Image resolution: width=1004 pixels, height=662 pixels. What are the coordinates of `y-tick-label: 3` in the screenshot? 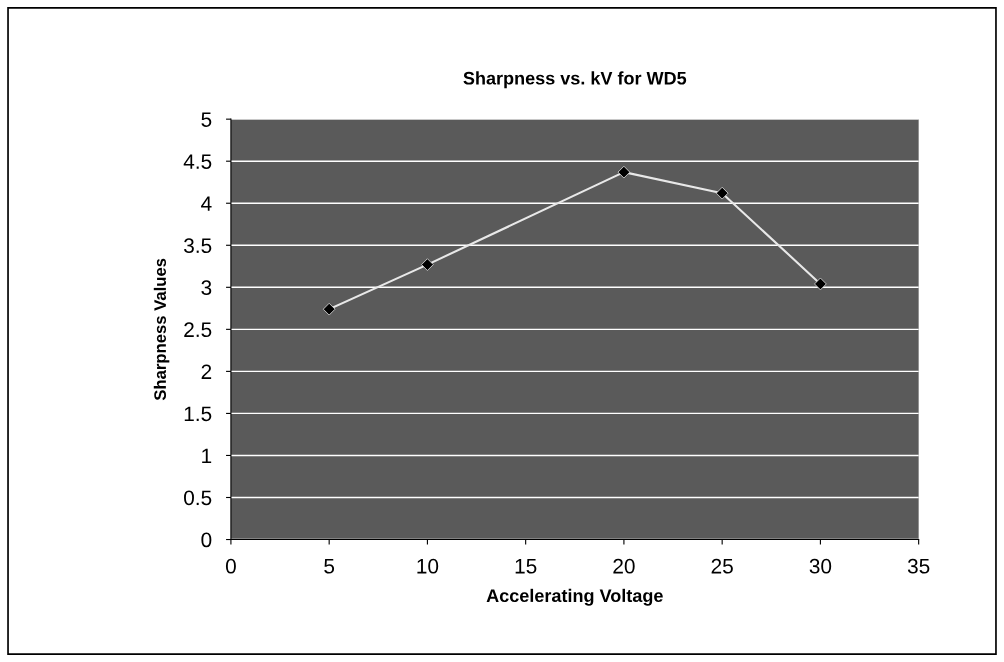 It's located at (206, 288).